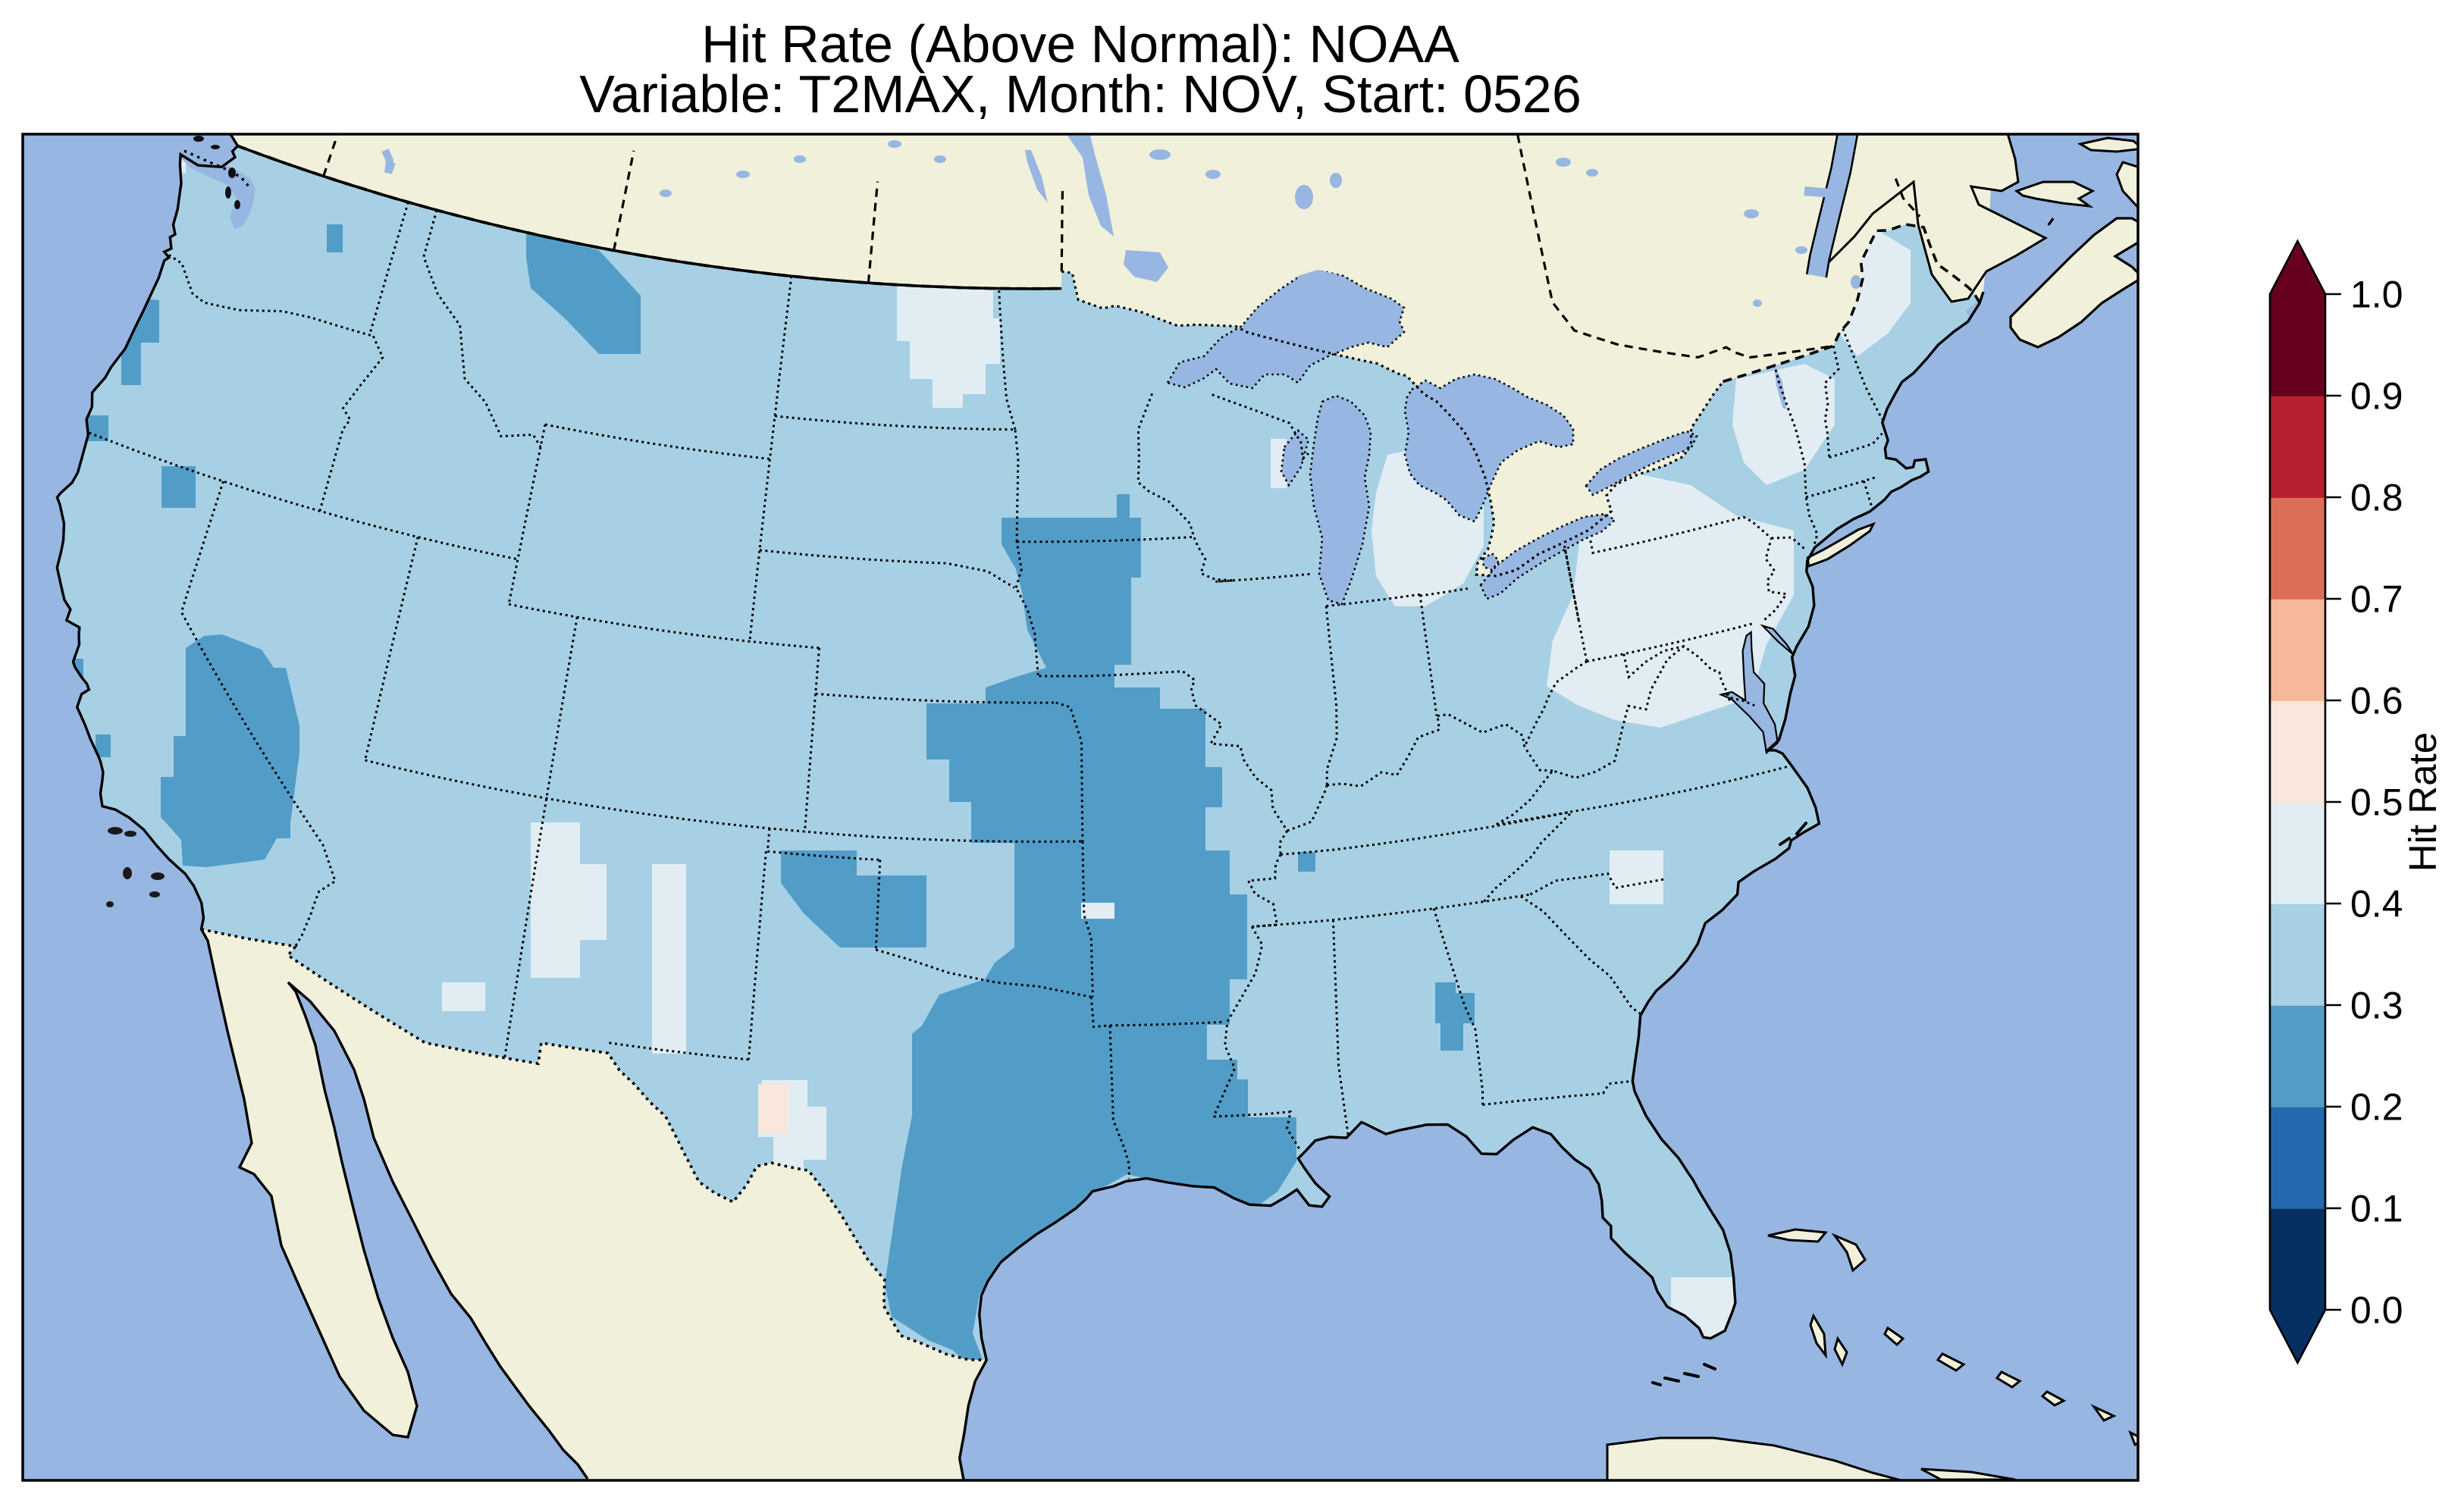  I want to click on svg-text:Variable: T2MAX, Month: NOV, S: Variable: T2MAX, Month: NOV, Start: 0526, so click(1081, 94).